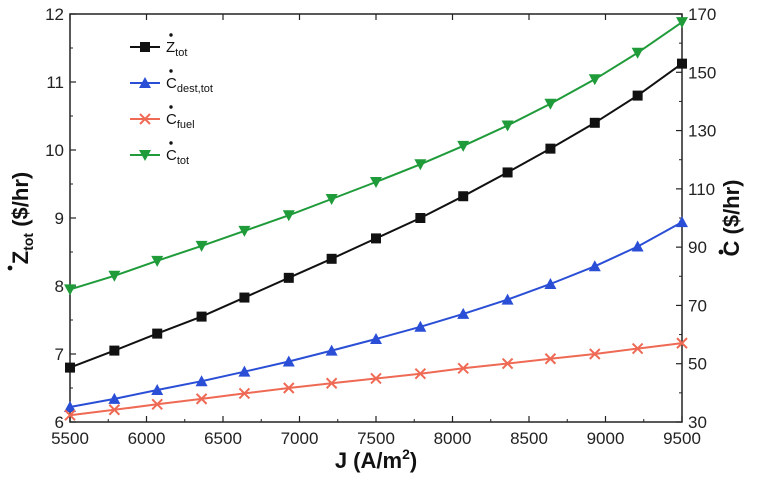  I want to click on y-right-tick-label: 70, so click(697, 305).